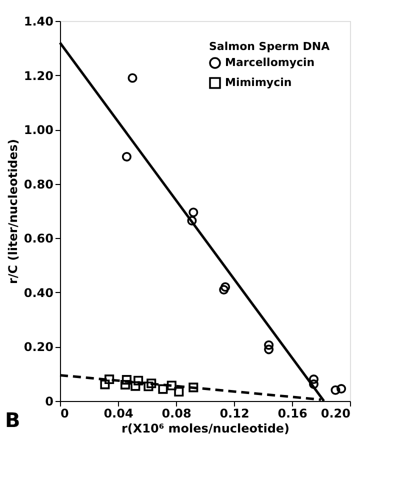 The width and height of the screenshot is (401, 481). Describe the element at coordinates (270, 62) in the screenshot. I see `legend-label: Marcellomycin` at that location.